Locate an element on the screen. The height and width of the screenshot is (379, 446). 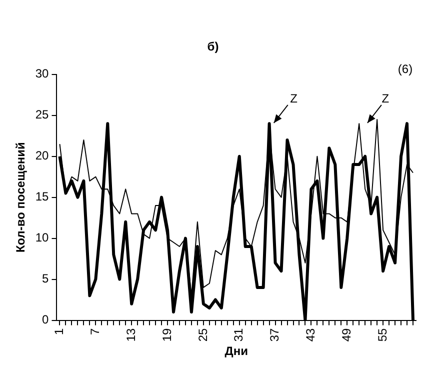
y-tick-label: 20 is located at coordinates (42, 155).